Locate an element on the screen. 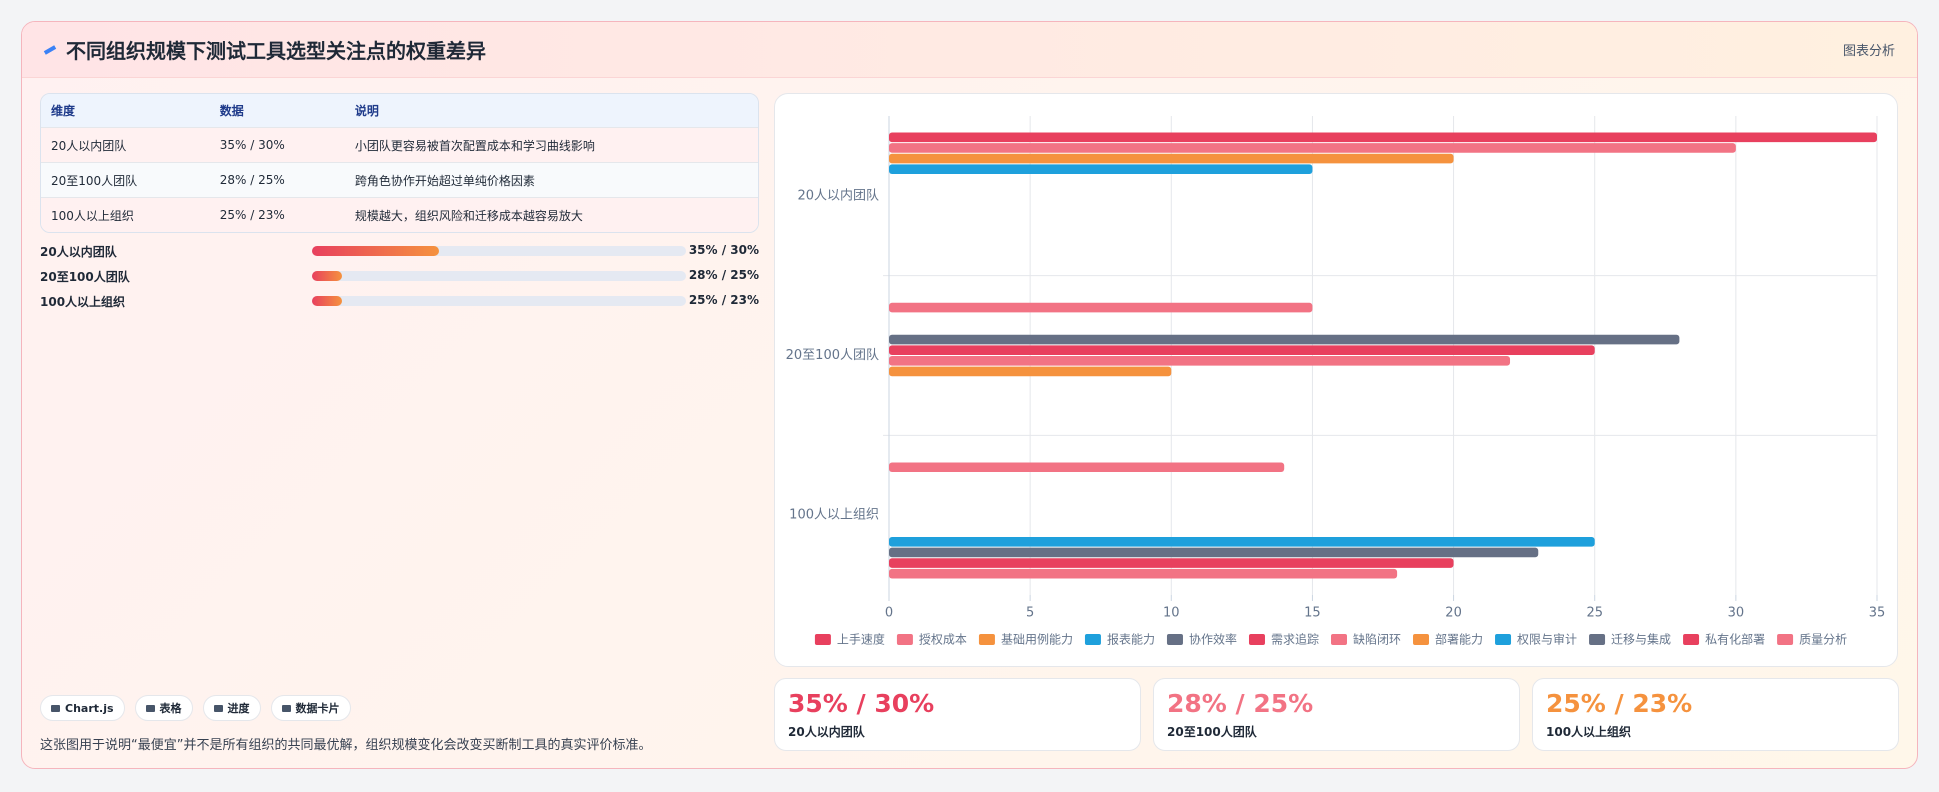  header: 不同组织规模下测试工具选型关注点的权重差异 图表分析 is located at coordinates (969, 50).